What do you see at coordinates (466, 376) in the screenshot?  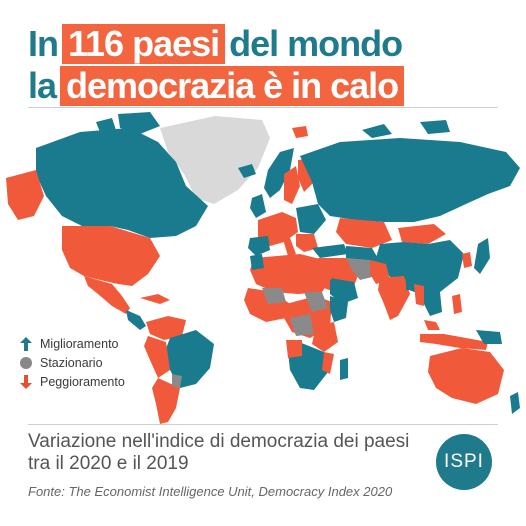 I see `region-australia` at bounding box center [466, 376].